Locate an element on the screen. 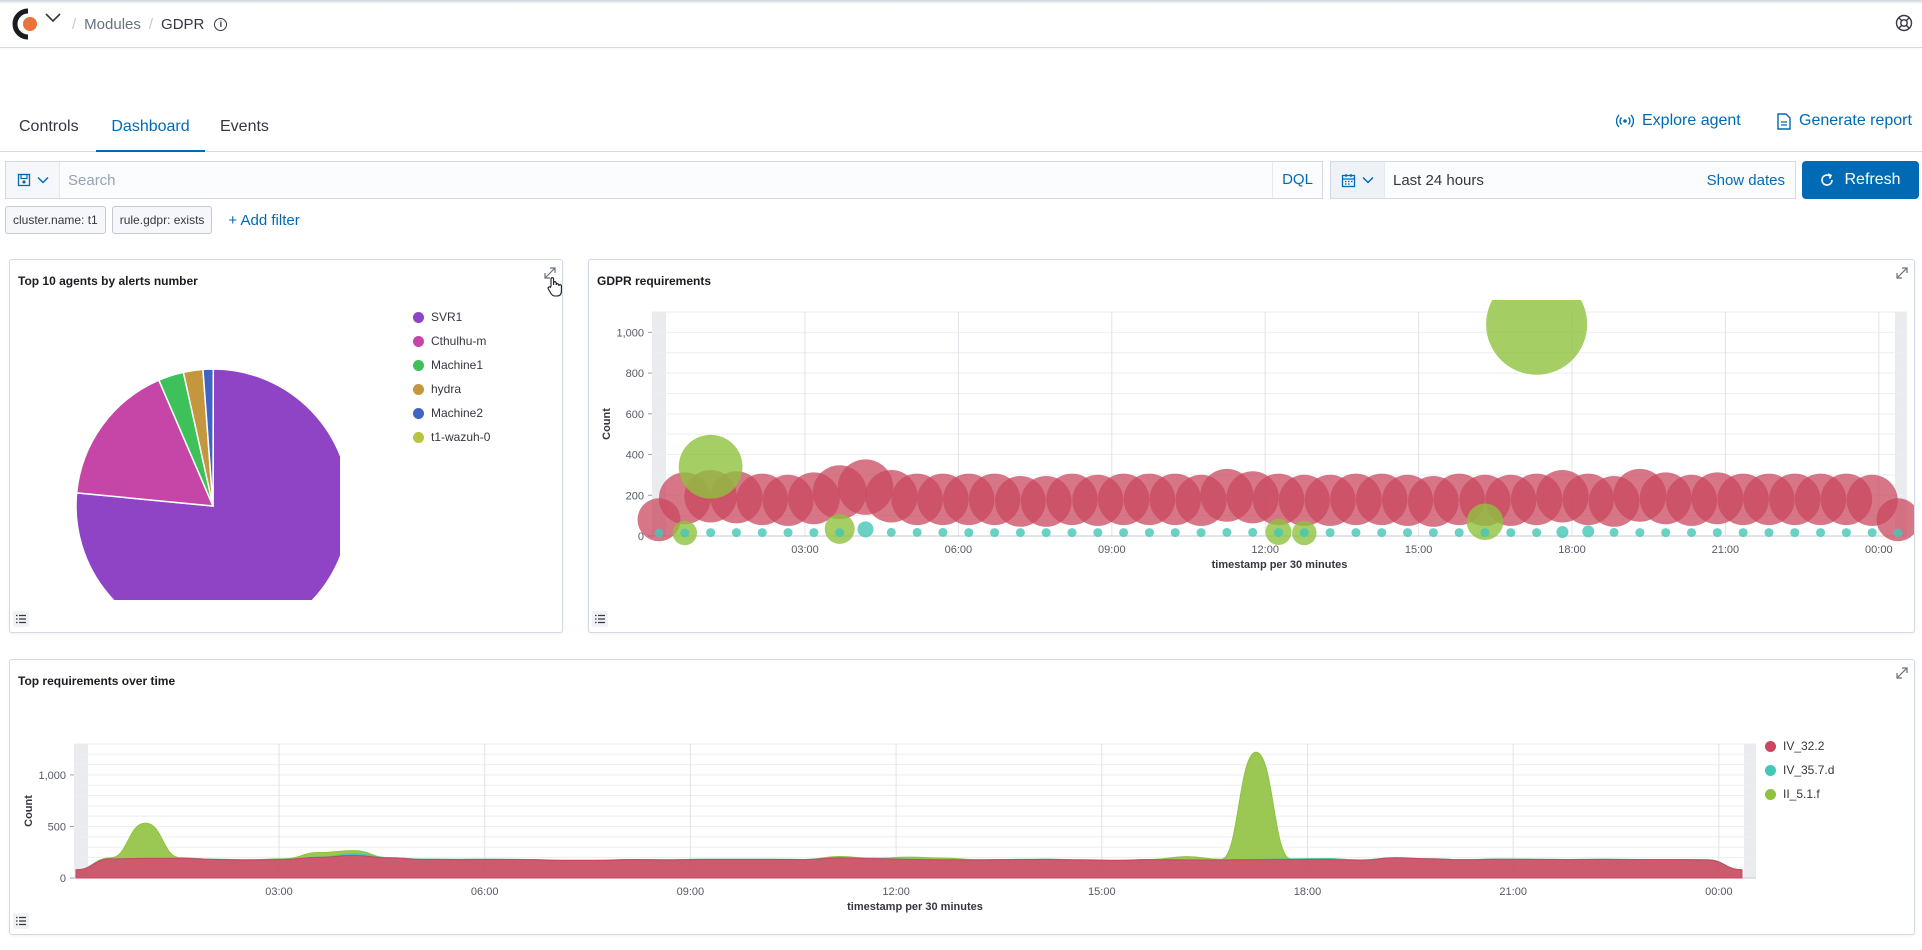  legend-item-svr1: SVR1 is located at coordinates (451, 317).